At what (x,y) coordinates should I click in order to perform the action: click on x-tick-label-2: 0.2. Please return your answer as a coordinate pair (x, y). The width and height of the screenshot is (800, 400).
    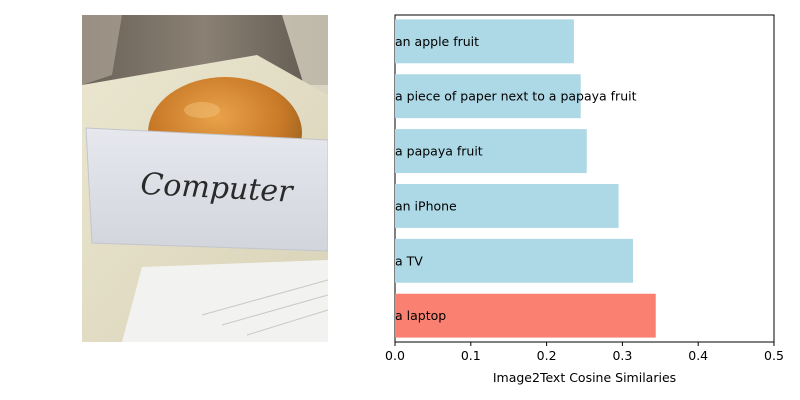
    Looking at the image, I should click on (547, 355).